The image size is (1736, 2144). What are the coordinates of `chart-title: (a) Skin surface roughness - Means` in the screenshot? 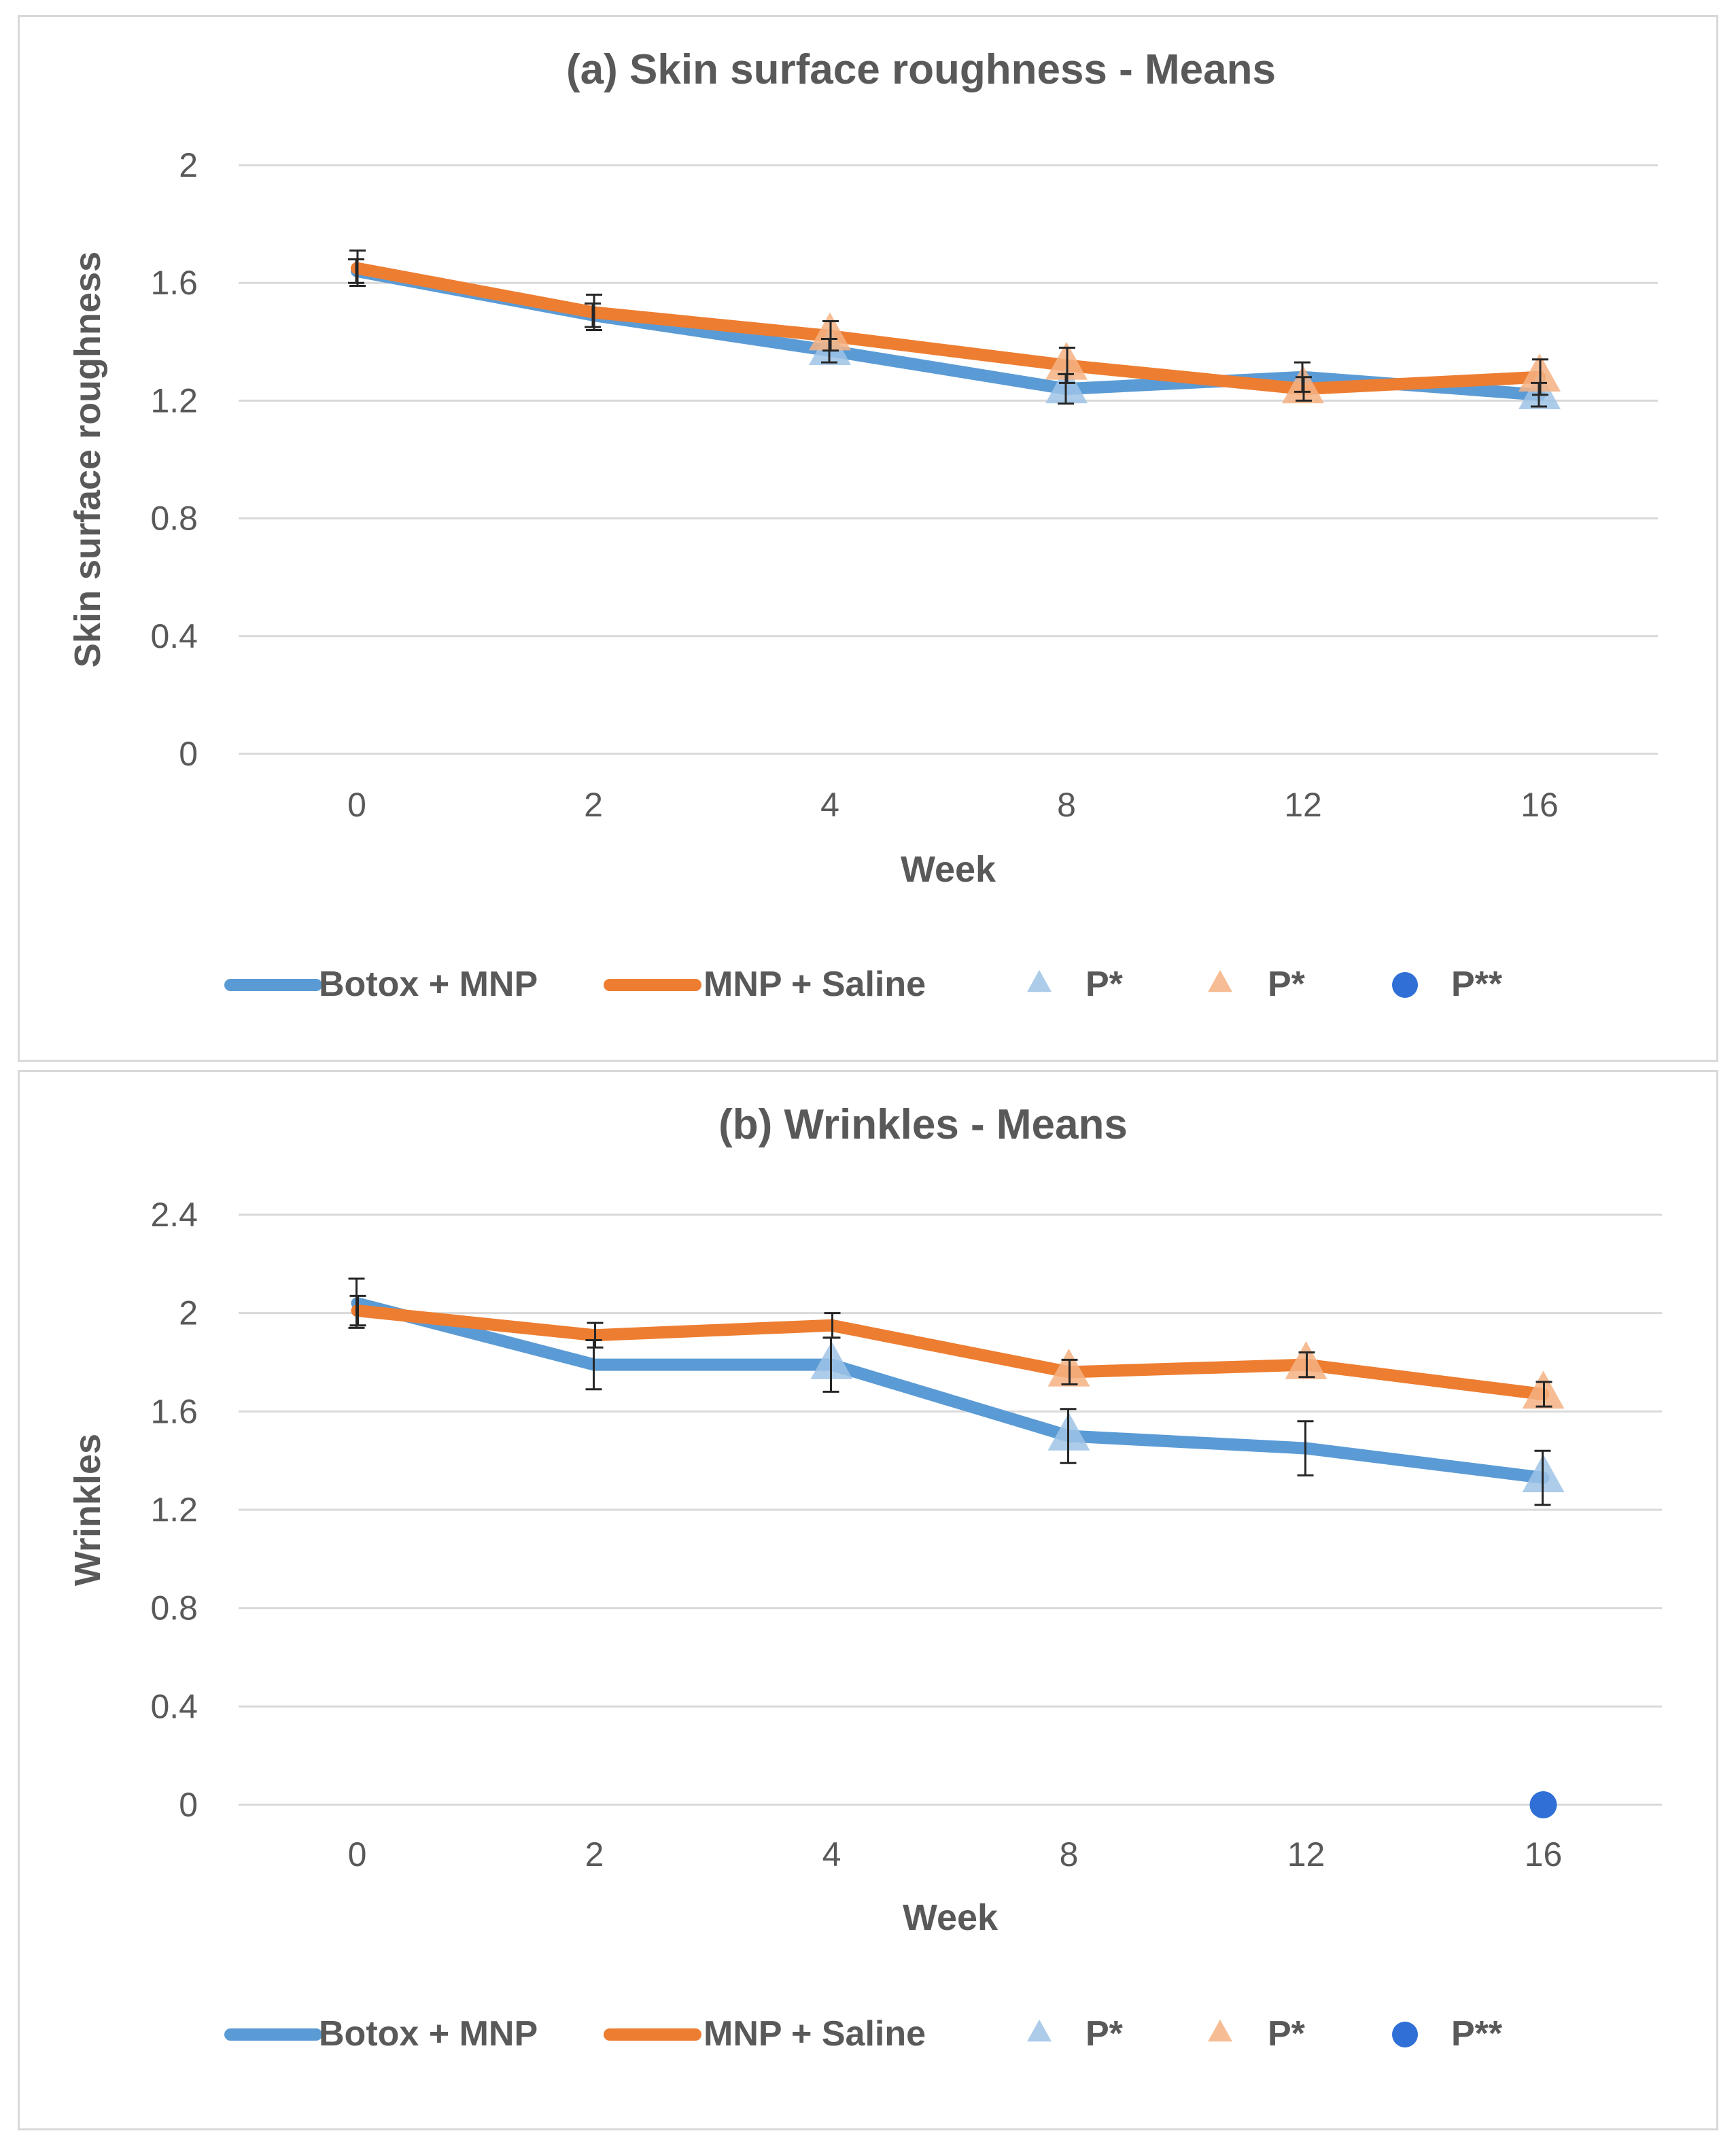 It's located at (921, 69).